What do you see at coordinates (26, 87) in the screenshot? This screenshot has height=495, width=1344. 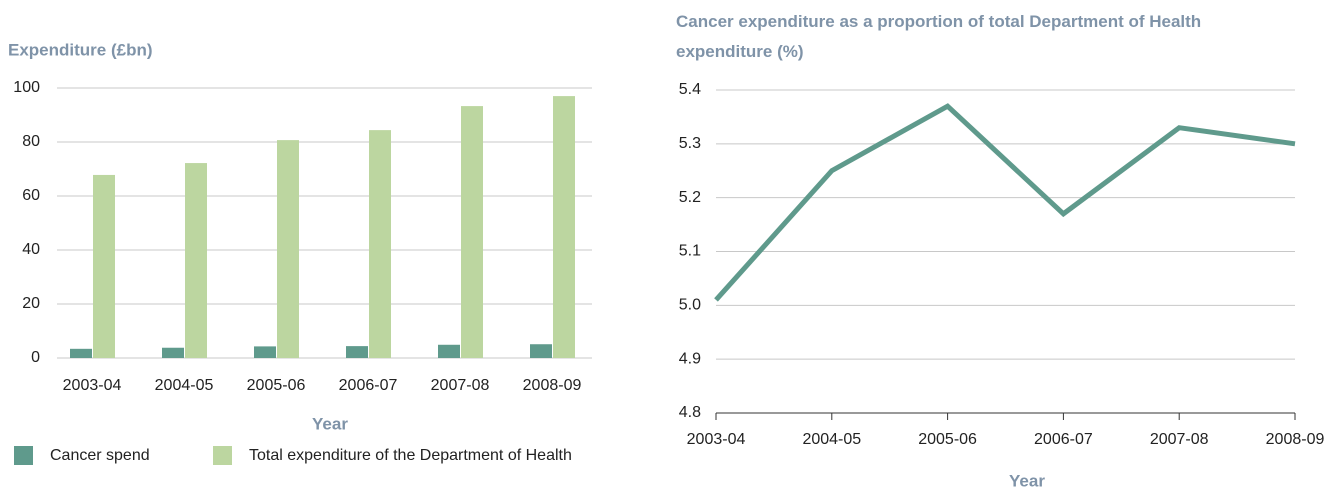 I see `y-tick-label: 100` at bounding box center [26, 87].